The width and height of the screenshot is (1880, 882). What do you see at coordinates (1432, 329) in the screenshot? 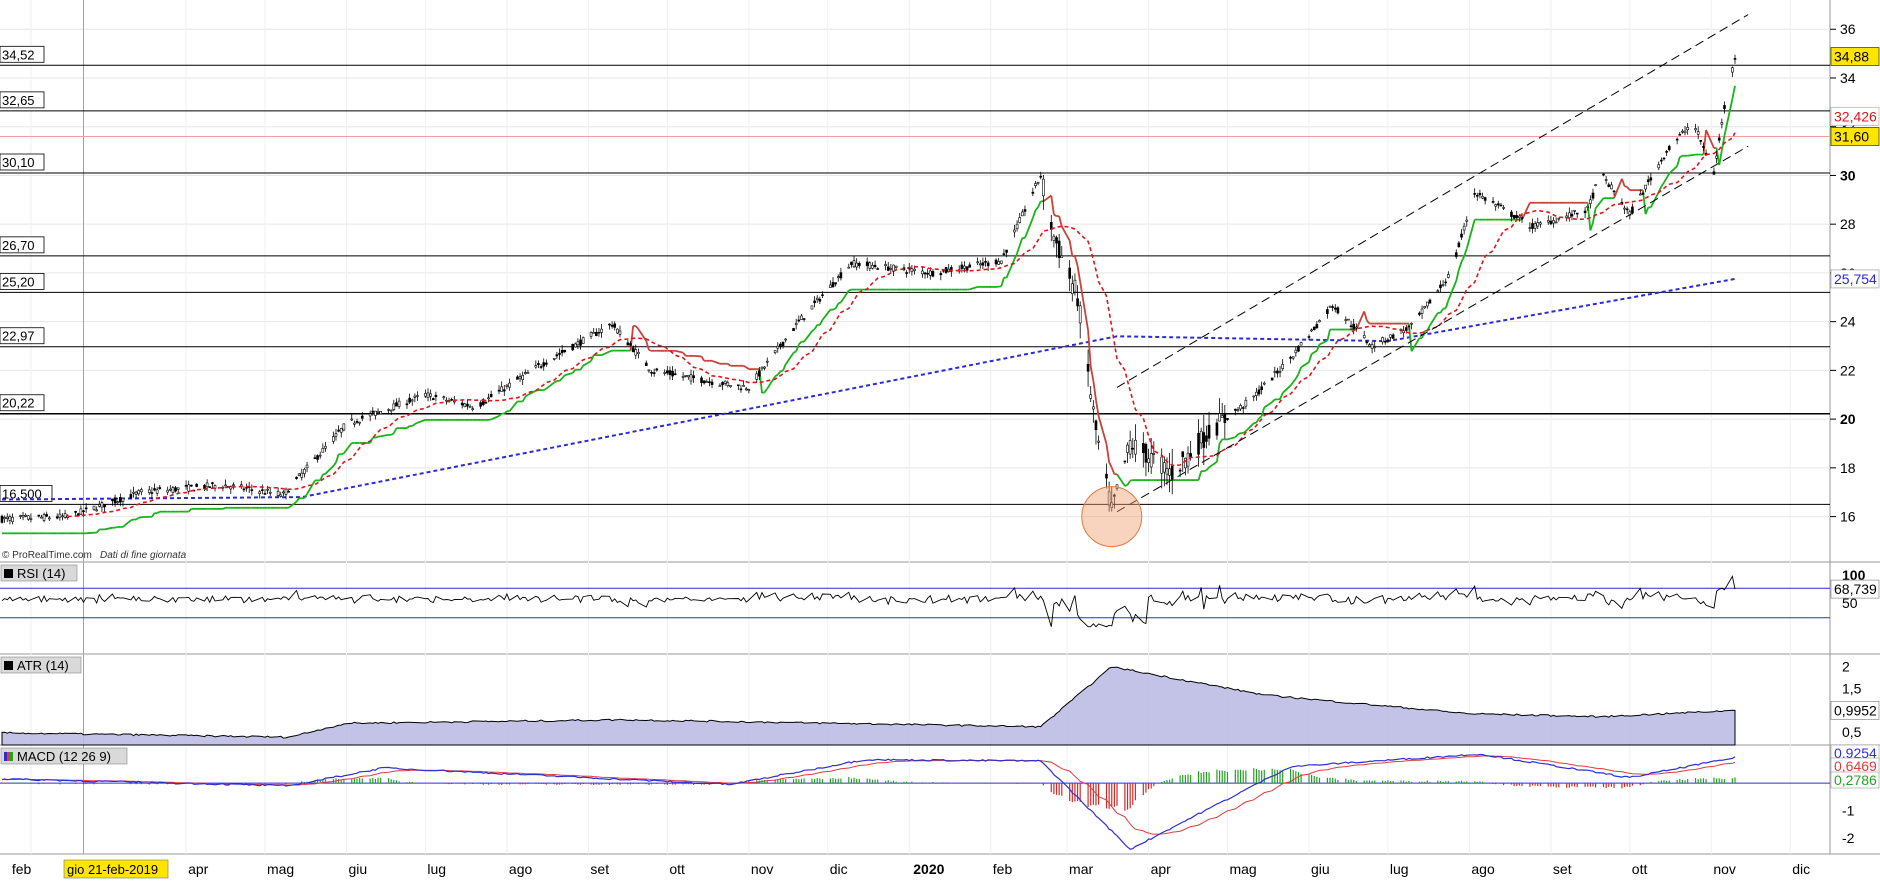
I see `channel-line` at bounding box center [1432, 329].